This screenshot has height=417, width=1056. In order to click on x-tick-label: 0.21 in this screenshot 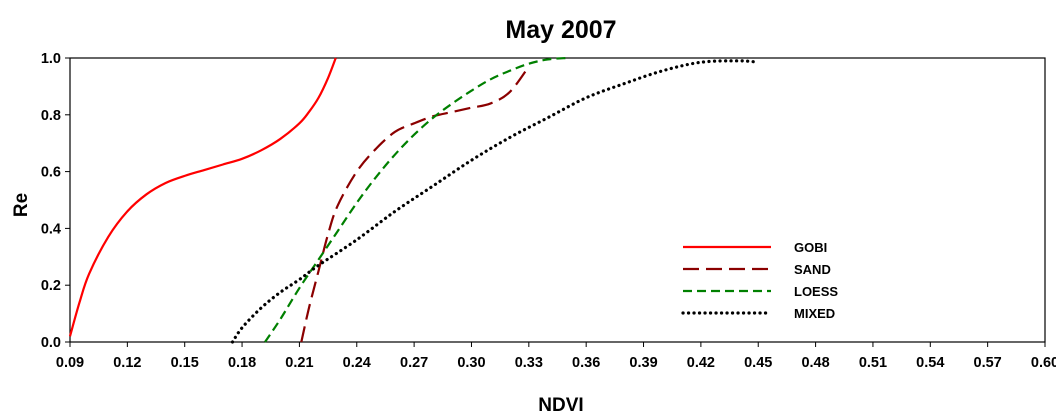, I will do `click(299, 363)`.